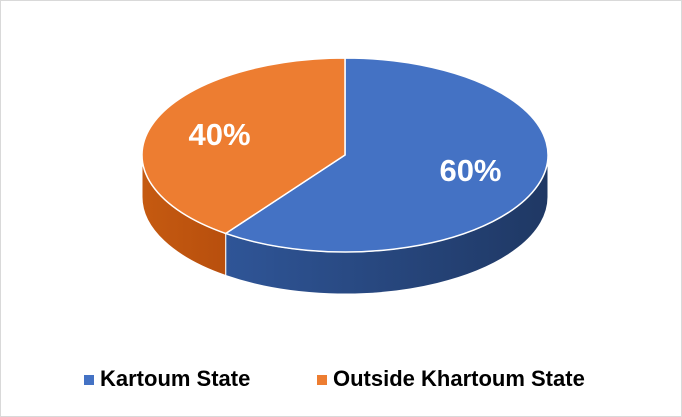  Describe the element at coordinates (470, 170) in the screenshot. I see `value-label: 60%` at that location.